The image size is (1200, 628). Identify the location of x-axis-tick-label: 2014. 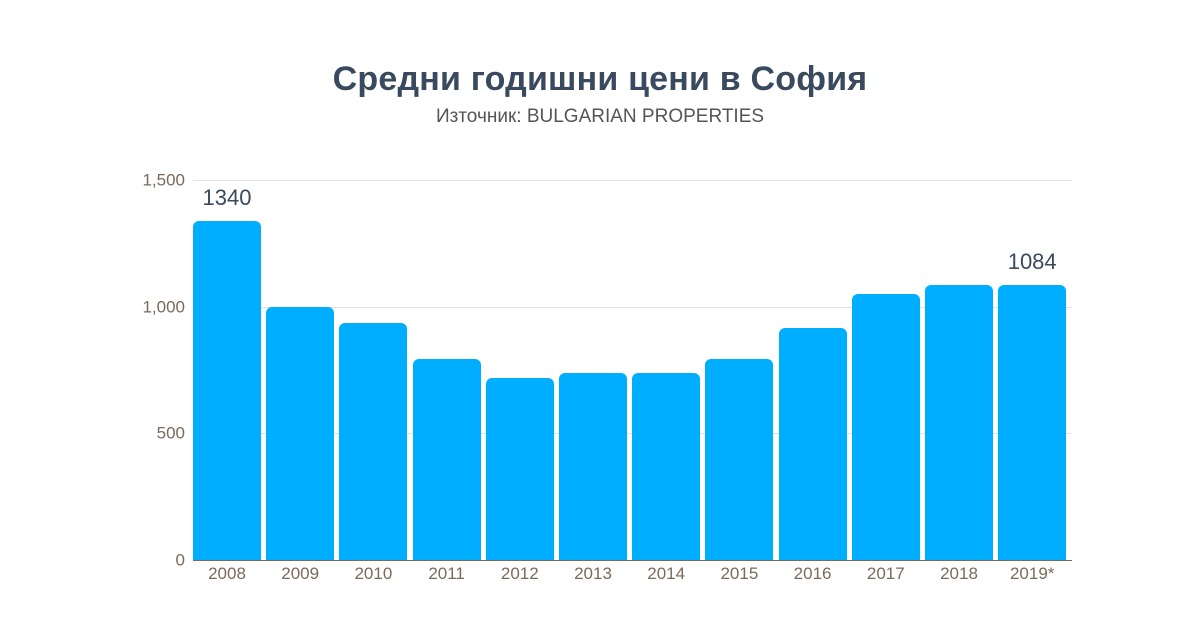
(666, 573).